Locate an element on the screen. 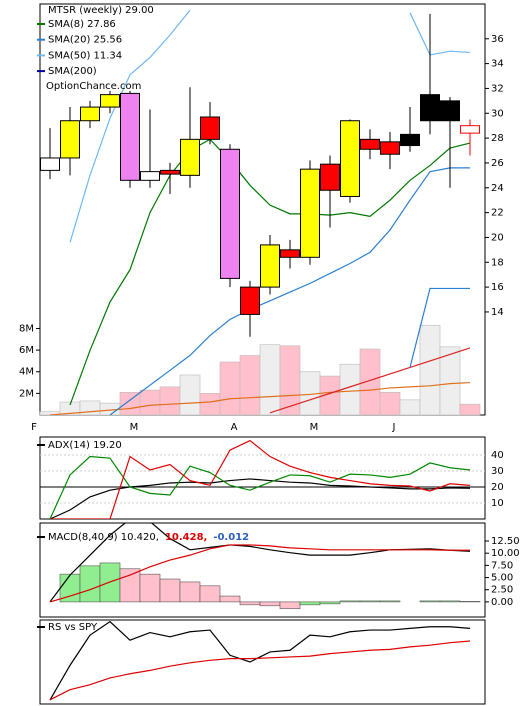  price-tick-label: 32 is located at coordinates (497, 88).